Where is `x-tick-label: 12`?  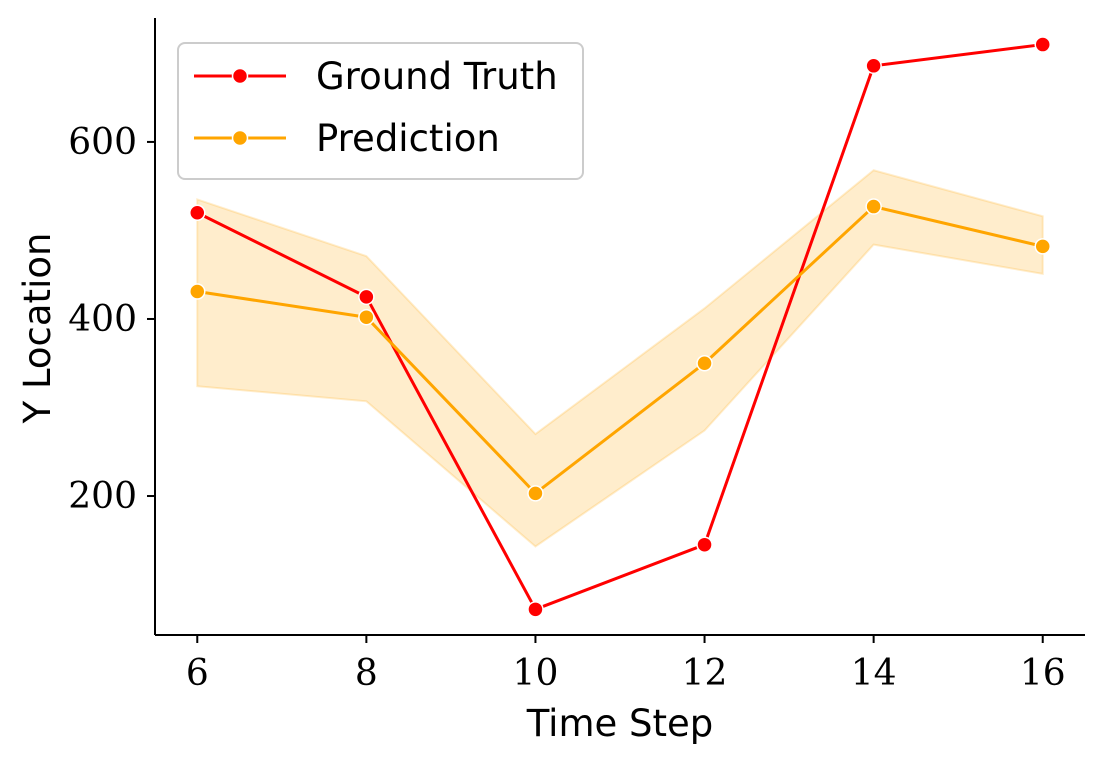
x-tick-label: 12 is located at coordinates (705, 673).